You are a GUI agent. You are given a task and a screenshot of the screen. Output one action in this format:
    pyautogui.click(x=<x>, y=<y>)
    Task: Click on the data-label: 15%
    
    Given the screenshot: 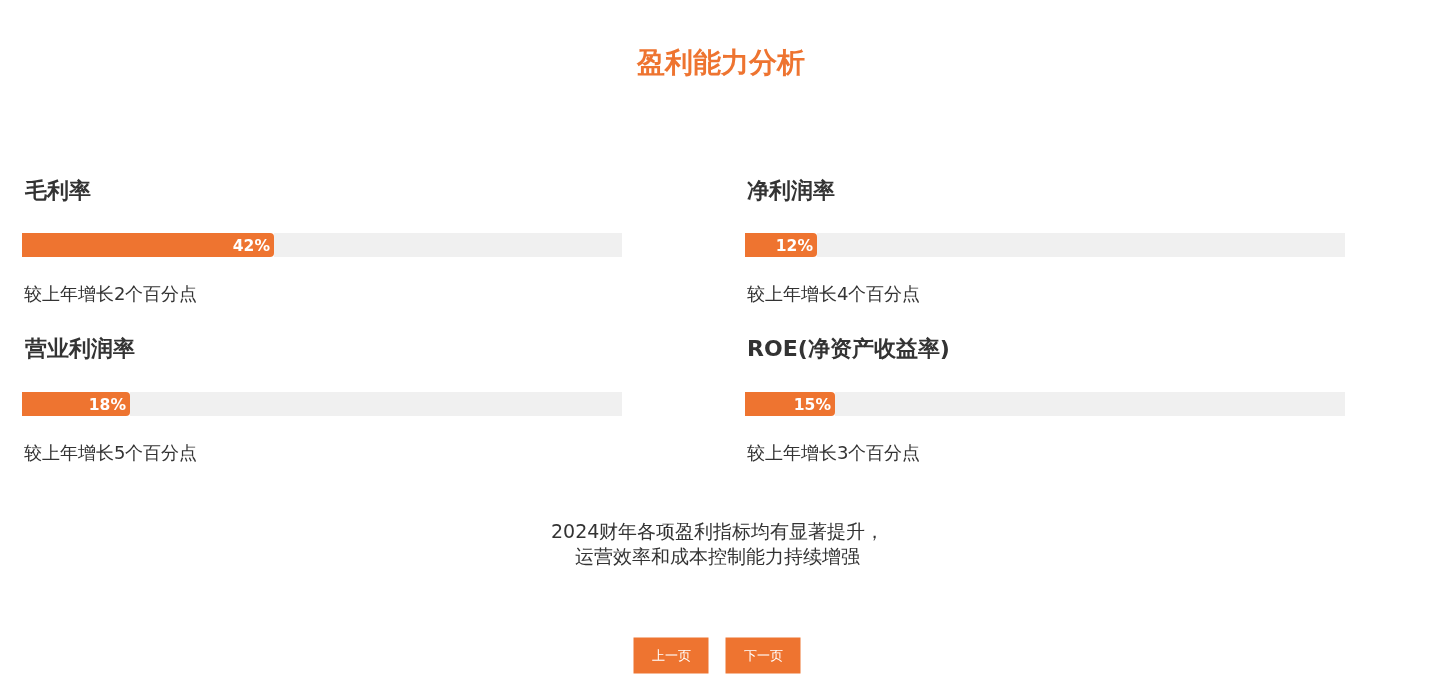 What is the action you would take?
    pyautogui.click(x=812, y=404)
    